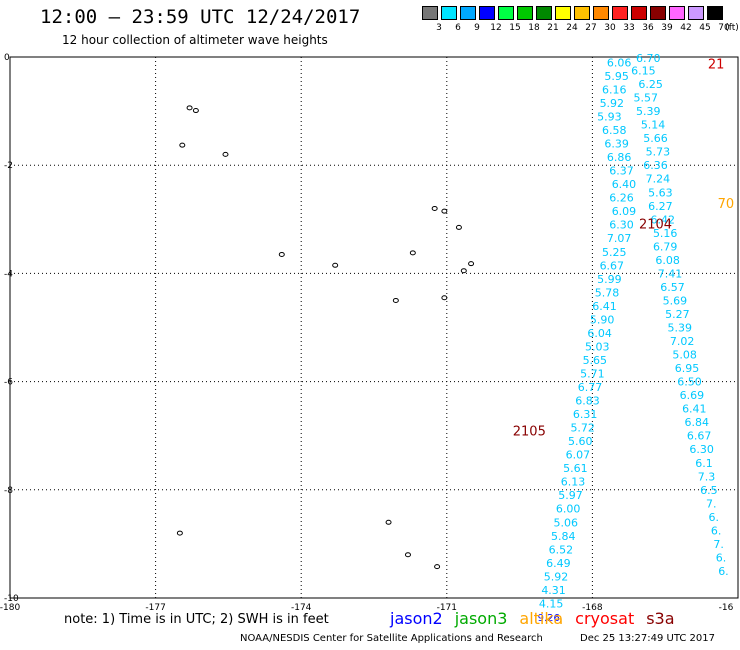  Describe the element at coordinates (614, 89) in the screenshot. I see `wave-height-value: 6.16` at that location.